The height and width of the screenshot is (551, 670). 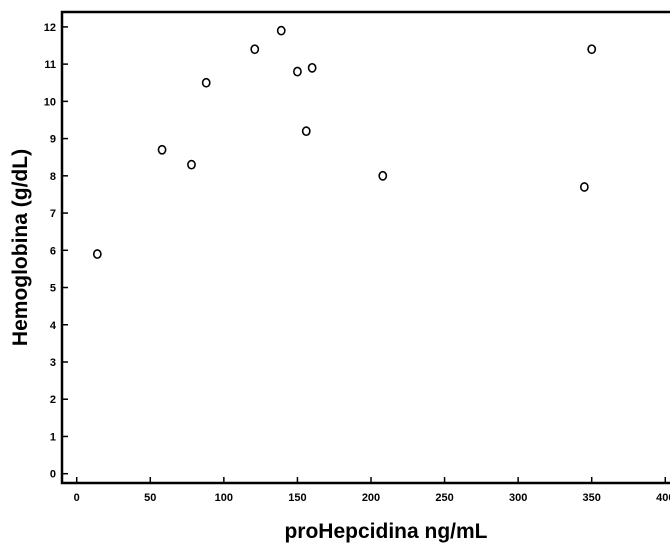 I want to click on y-tick-label: 4, so click(x=53, y=326).